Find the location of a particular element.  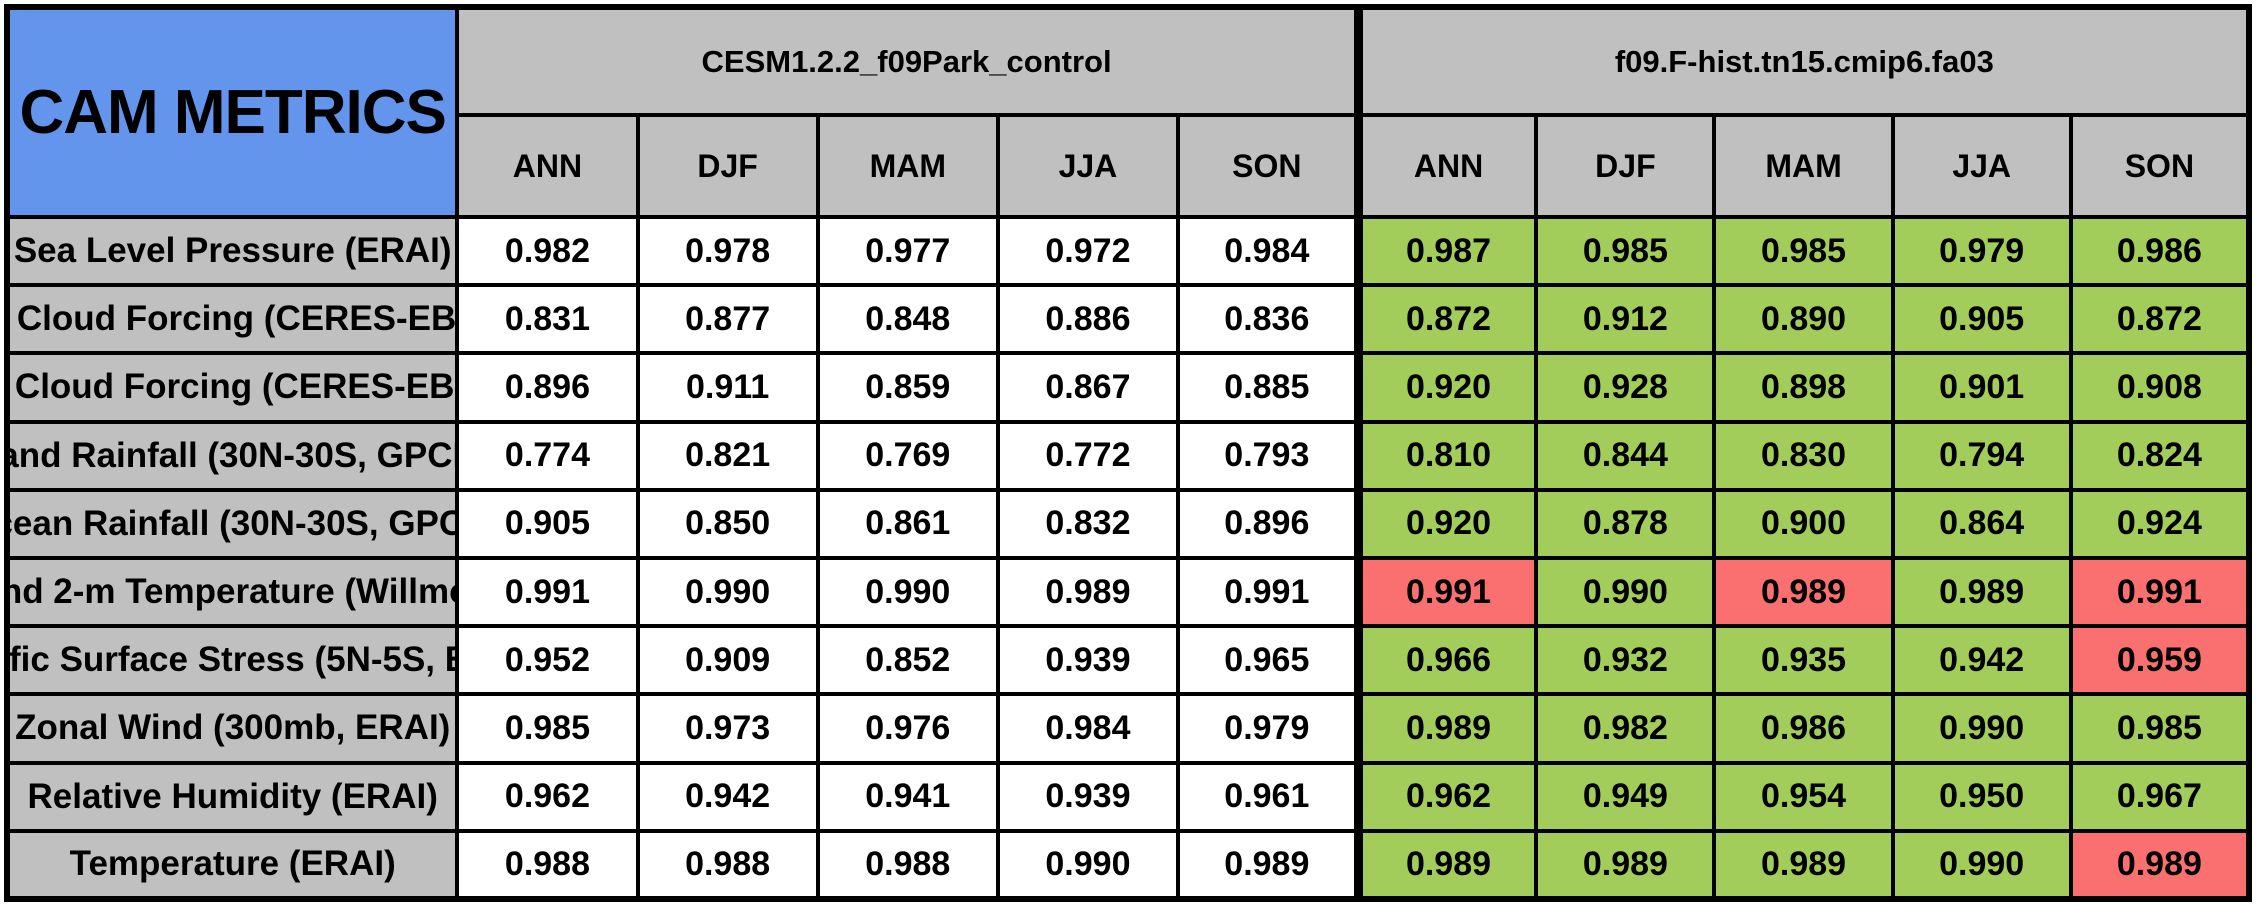

control-value-cell: 0.886 is located at coordinates (1088, 319).